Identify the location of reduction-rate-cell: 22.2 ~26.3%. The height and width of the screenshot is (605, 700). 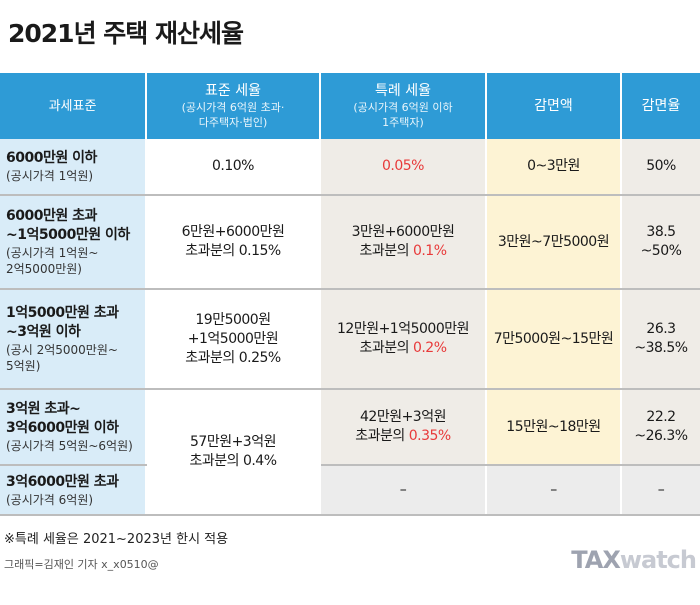
(660, 427).